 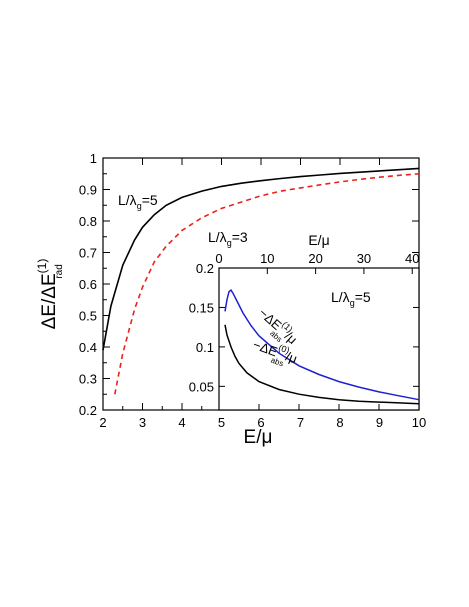 What do you see at coordinates (229, 243) in the screenshot?
I see `annotation-l3-sub: g` at bounding box center [229, 243].